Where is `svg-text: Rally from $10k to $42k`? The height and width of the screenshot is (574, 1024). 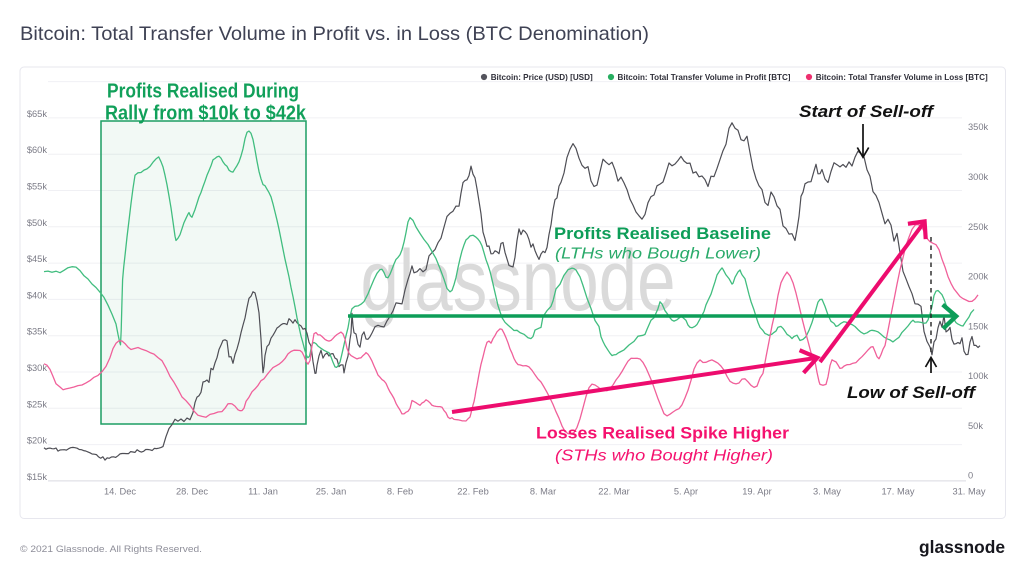
svg-text: Rally from $10k to $42k is located at coordinates (206, 114).